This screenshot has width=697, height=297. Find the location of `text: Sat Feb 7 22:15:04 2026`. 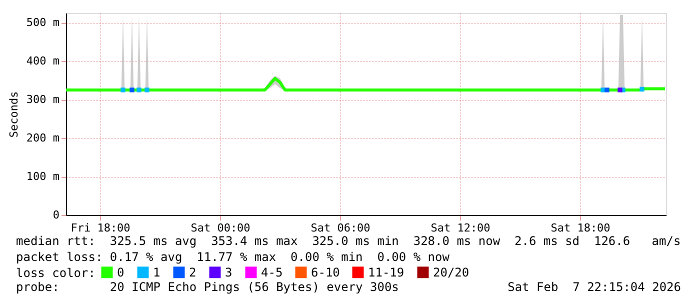

text: Sat Feb 7 22:15:04 2026 is located at coordinates (594, 287).